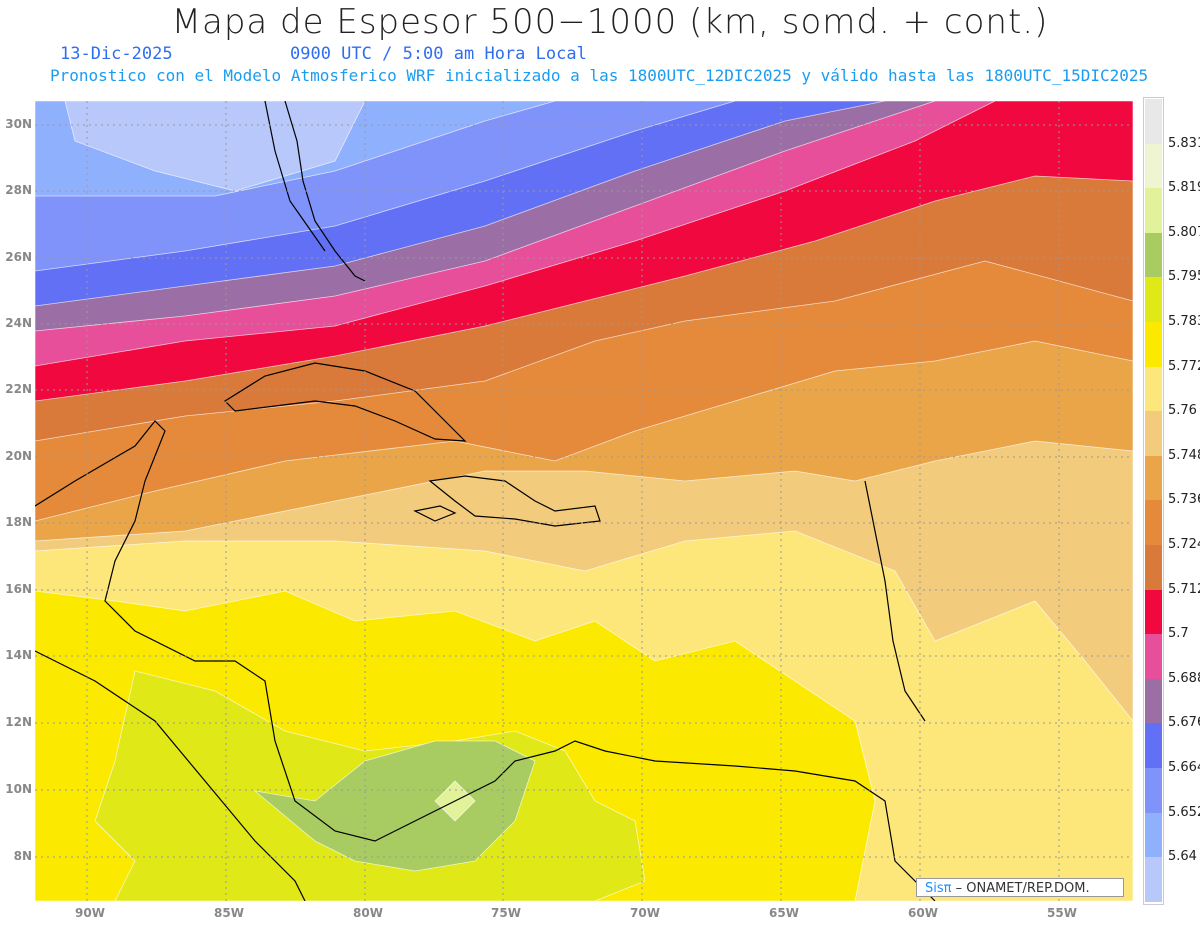  Describe the element at coordinates (938, 888) in the screenshot. I see `sispi-logo: Sisπ` at that location.